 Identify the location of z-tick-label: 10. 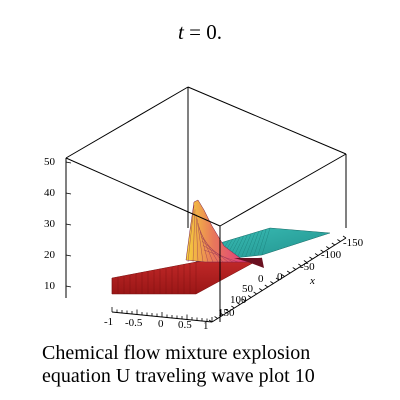
(50, 286).